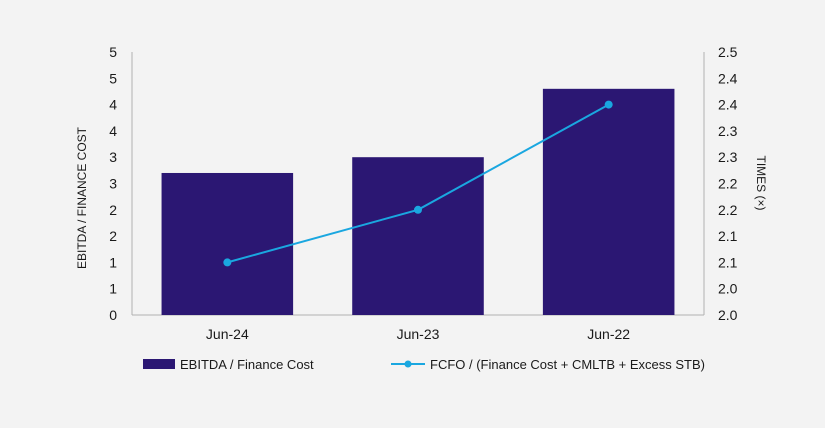 This screenshot has height=428, width=825. I want to click on y2-axis-title: TIMES (×), so click(761, 182).